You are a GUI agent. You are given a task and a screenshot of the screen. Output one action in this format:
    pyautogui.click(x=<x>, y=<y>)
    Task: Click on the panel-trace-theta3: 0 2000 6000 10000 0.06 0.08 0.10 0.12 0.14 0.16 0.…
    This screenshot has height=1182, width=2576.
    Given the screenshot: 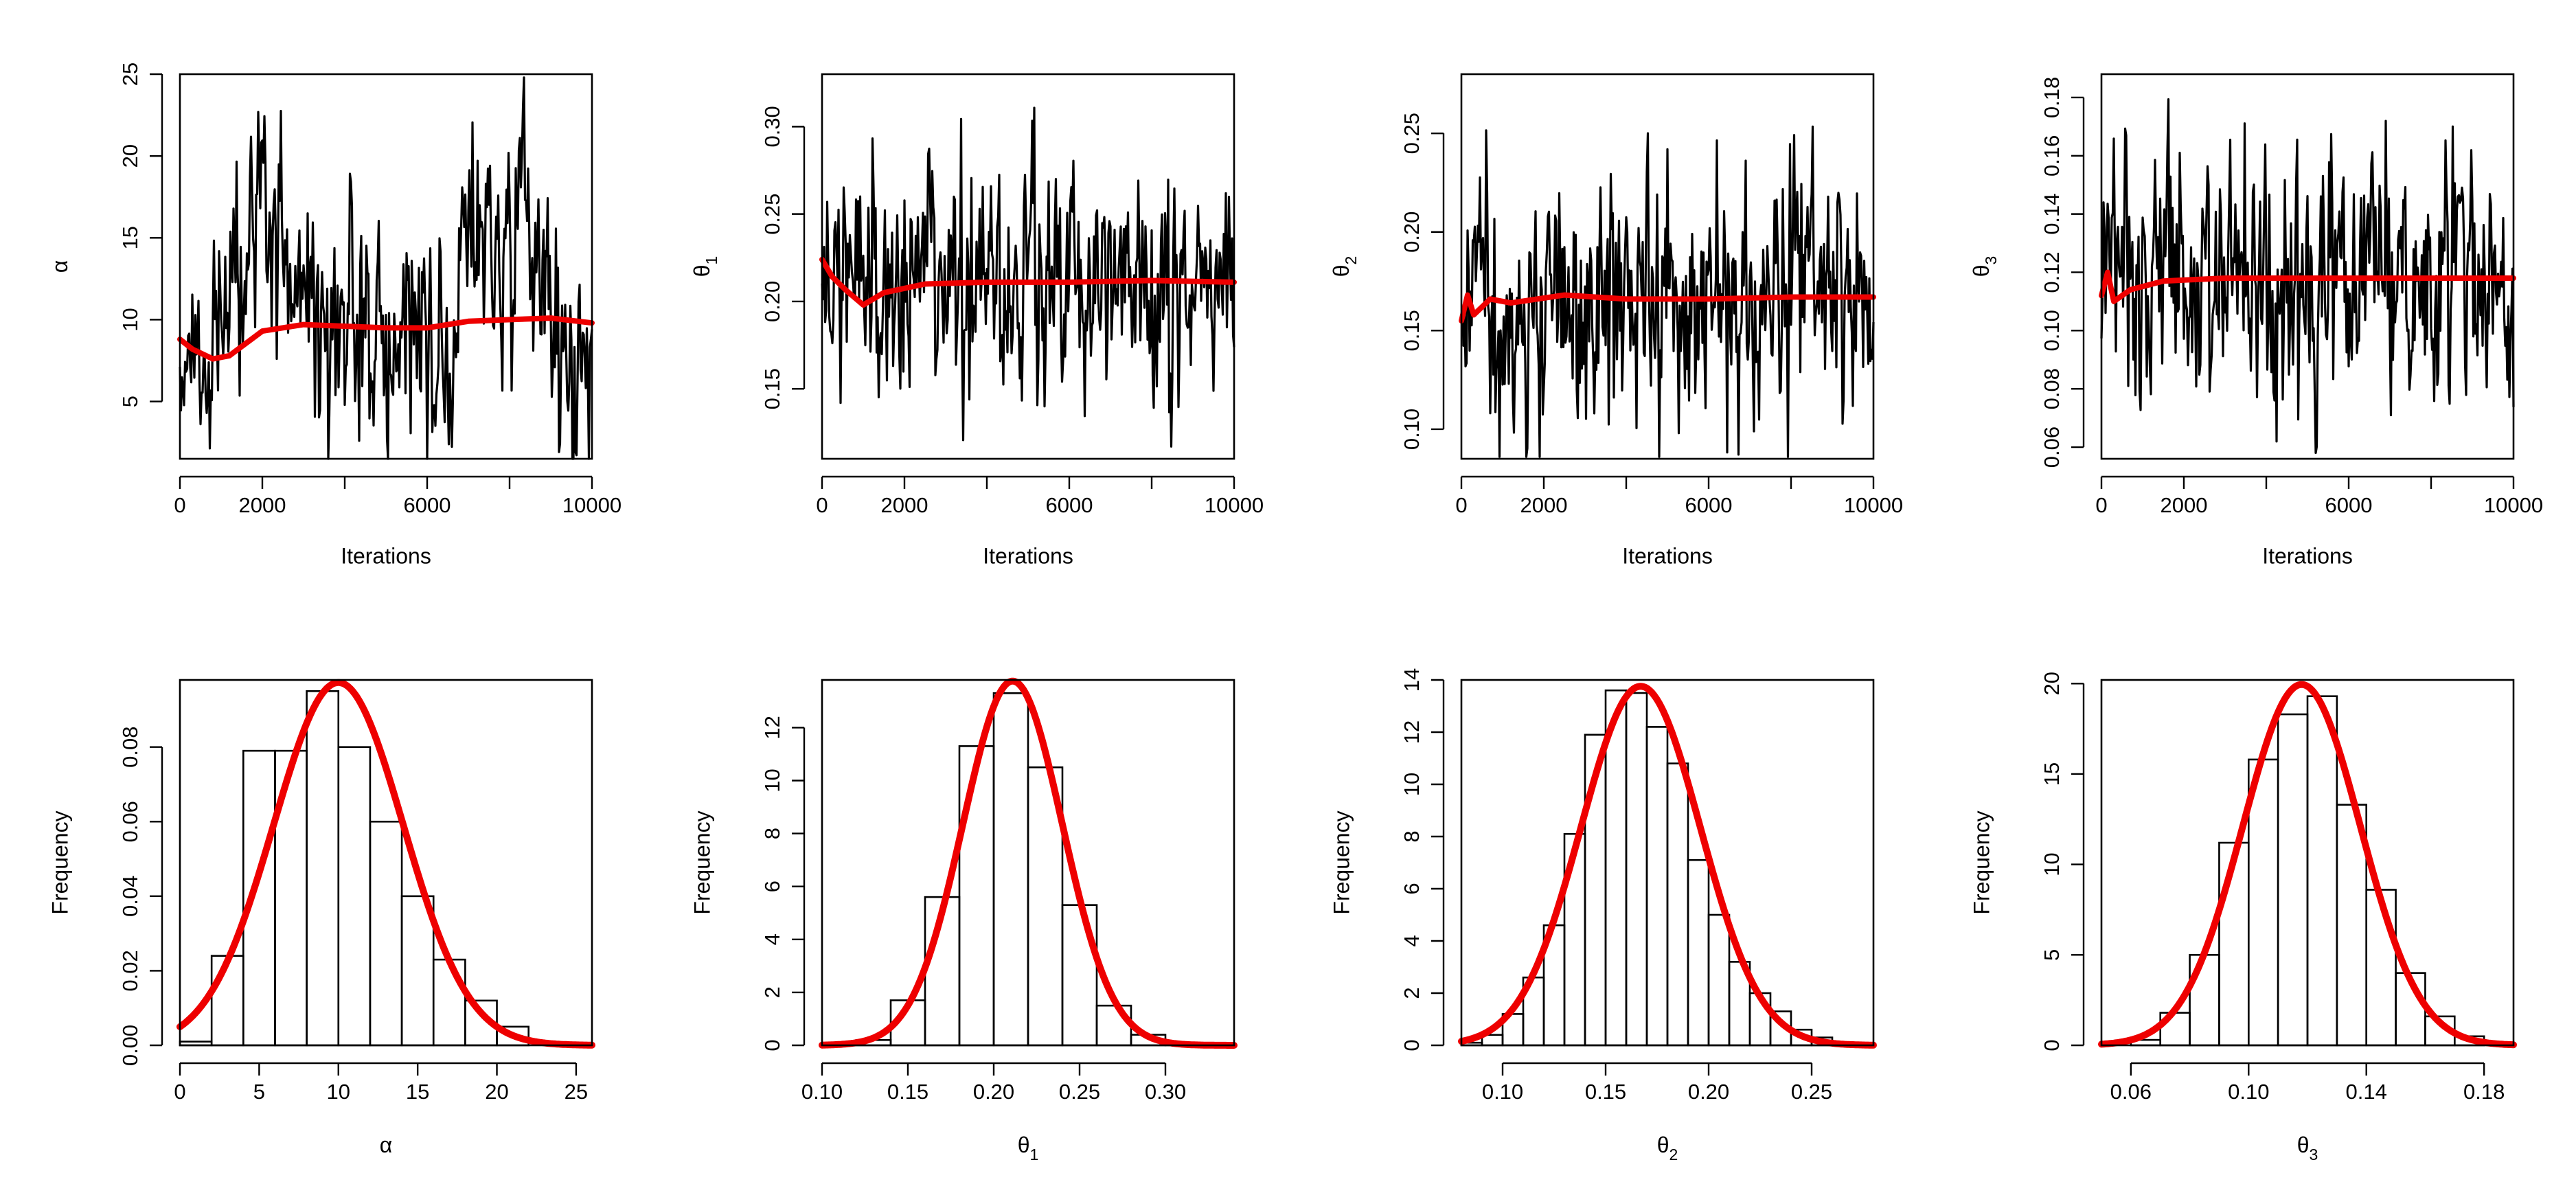 What is the action you would take?
    pyautogui.click(x=2256, y=320)
    